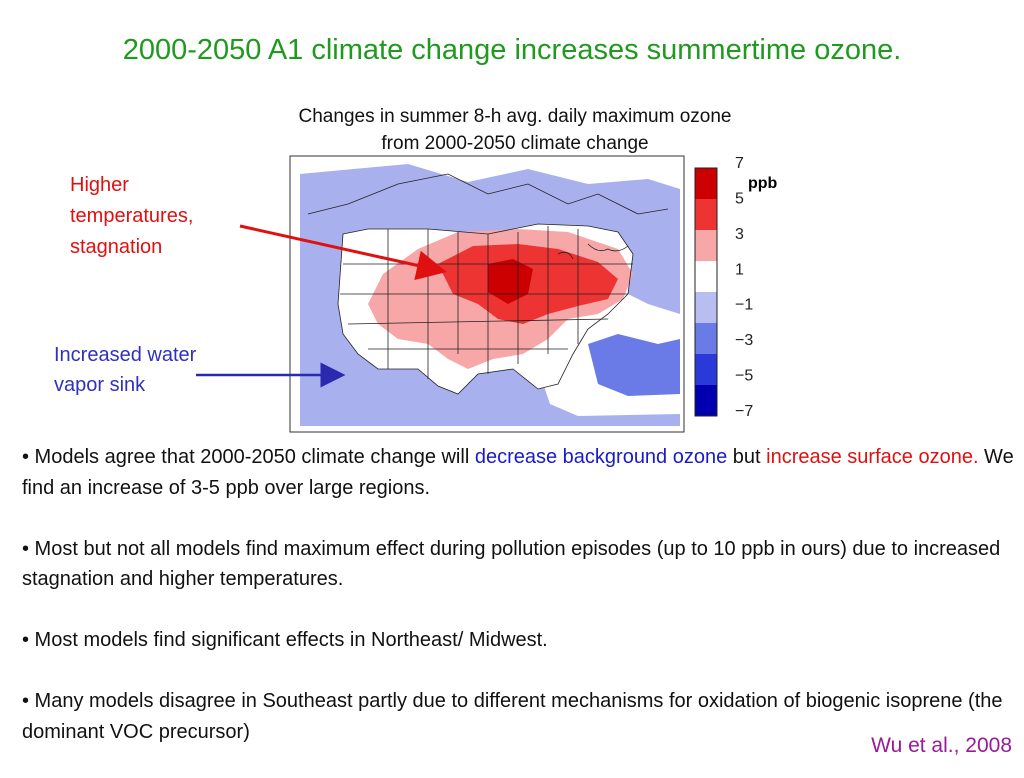 This screenshot has width=1024, height=778. I want to click on bullet-1-highlight-blue: decrease background ozone, so click(601, 457).